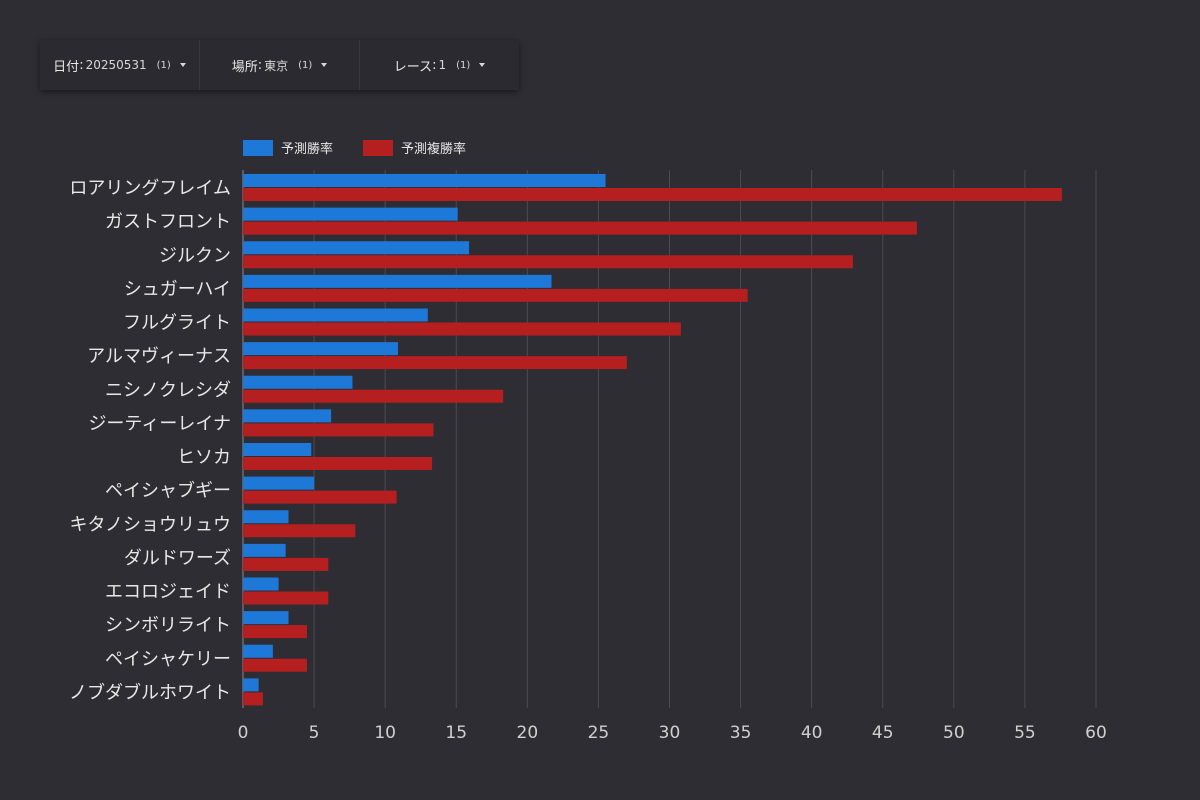  What do you see at coordinates (244, 67) in the screenshot?
I see `filter-venue-label: 場所` at bounding box center [244, 67].